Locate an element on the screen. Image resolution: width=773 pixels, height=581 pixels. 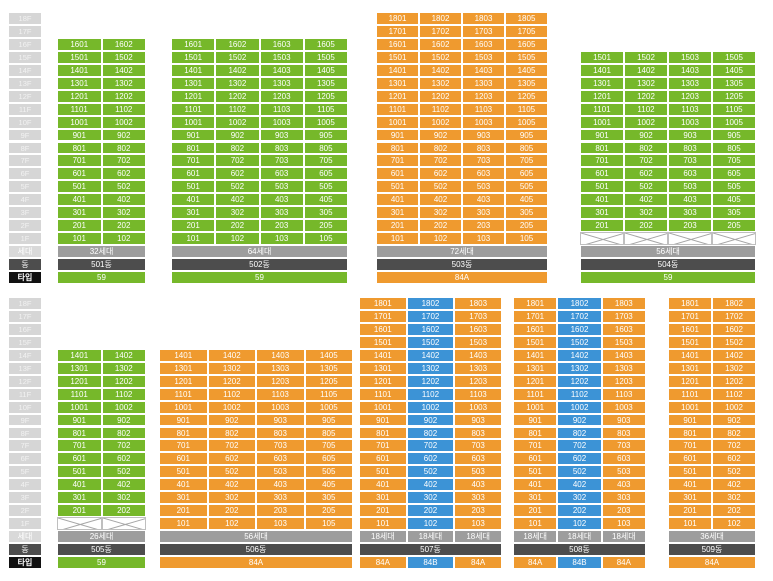
unit-cell: 1702 is located at coordinates (440, 31).